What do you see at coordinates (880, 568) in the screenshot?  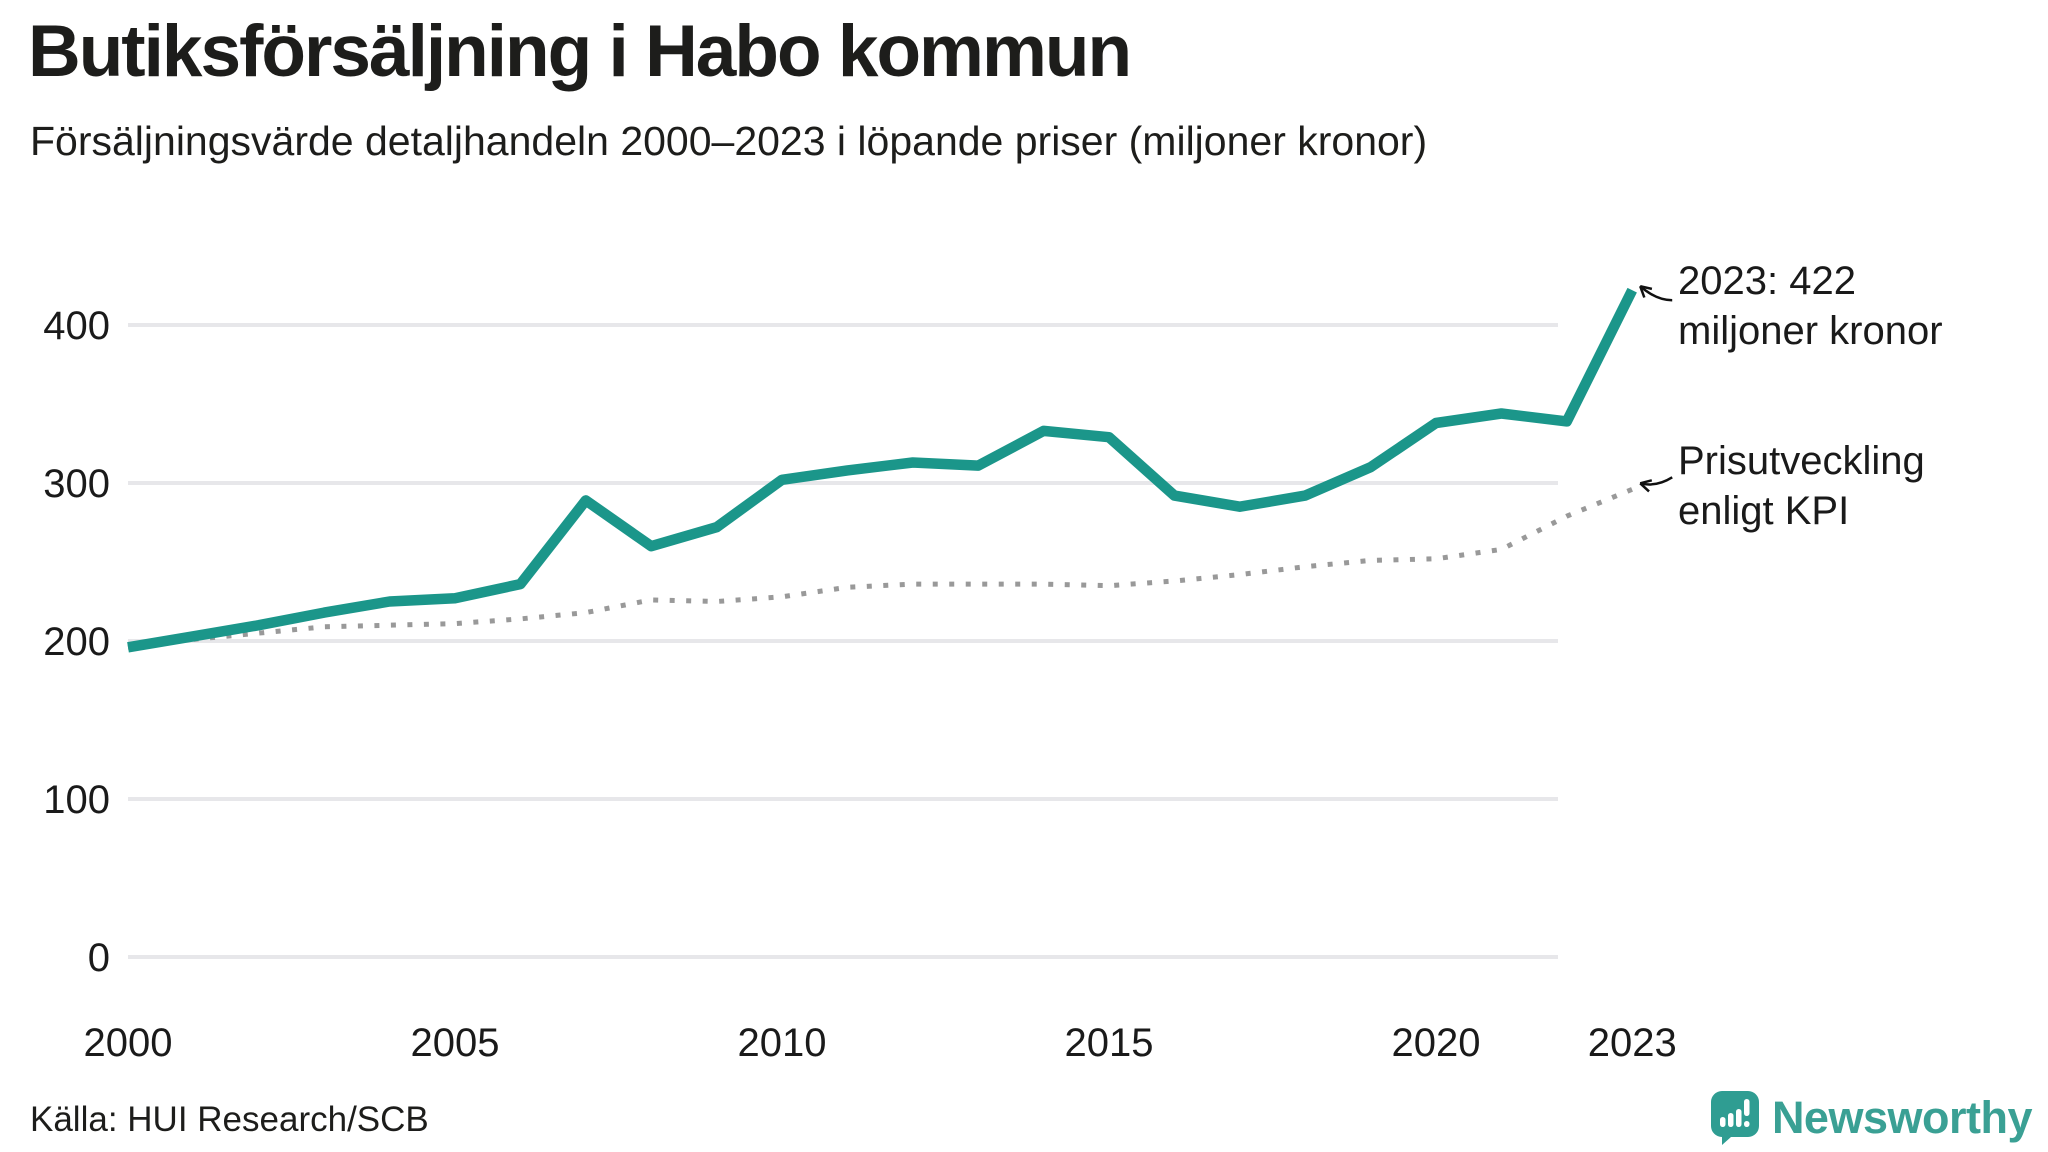 I see `kpi-line` at bounding box center [880, 568].